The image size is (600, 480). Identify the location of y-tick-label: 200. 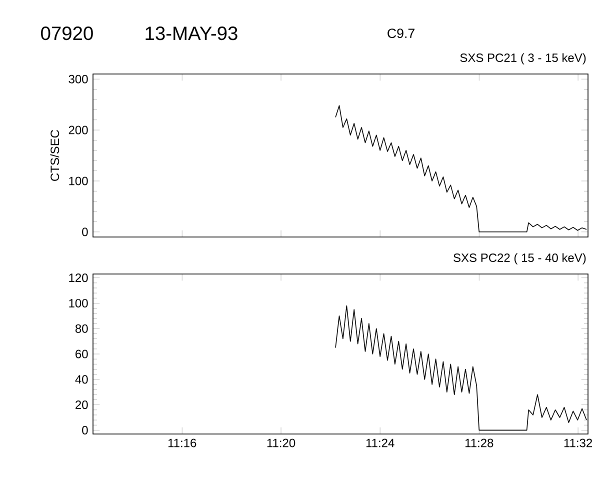
(78, 130).